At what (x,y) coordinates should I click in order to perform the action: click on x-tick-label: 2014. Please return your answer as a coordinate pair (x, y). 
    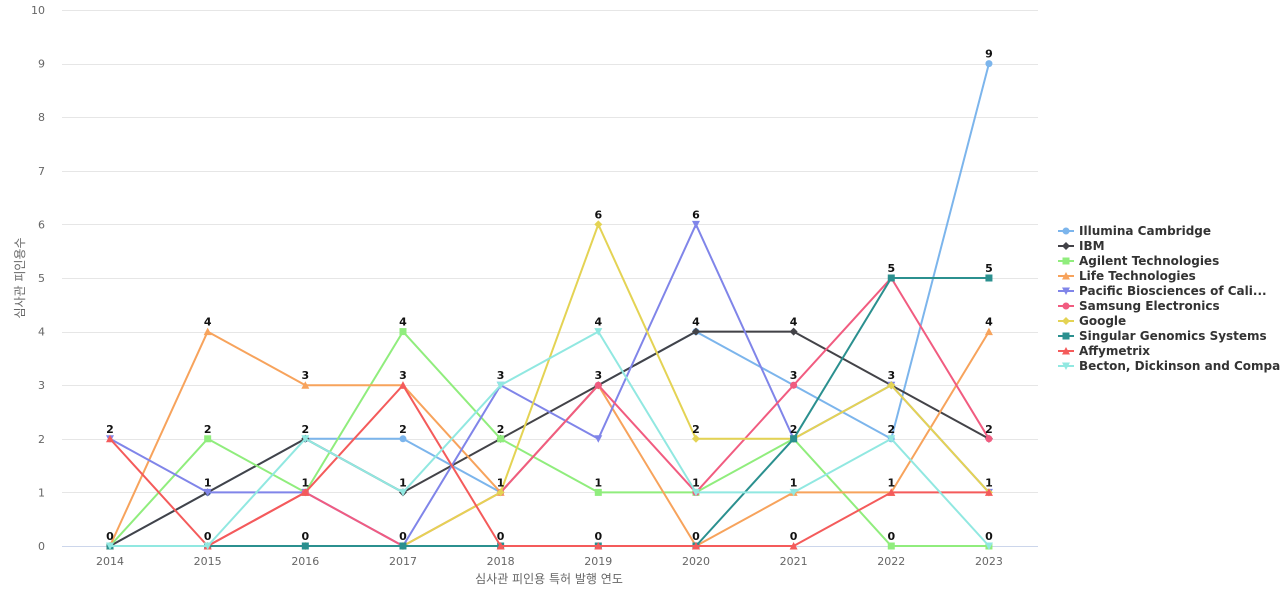
    Looking at the image, I should click on (110, 561).